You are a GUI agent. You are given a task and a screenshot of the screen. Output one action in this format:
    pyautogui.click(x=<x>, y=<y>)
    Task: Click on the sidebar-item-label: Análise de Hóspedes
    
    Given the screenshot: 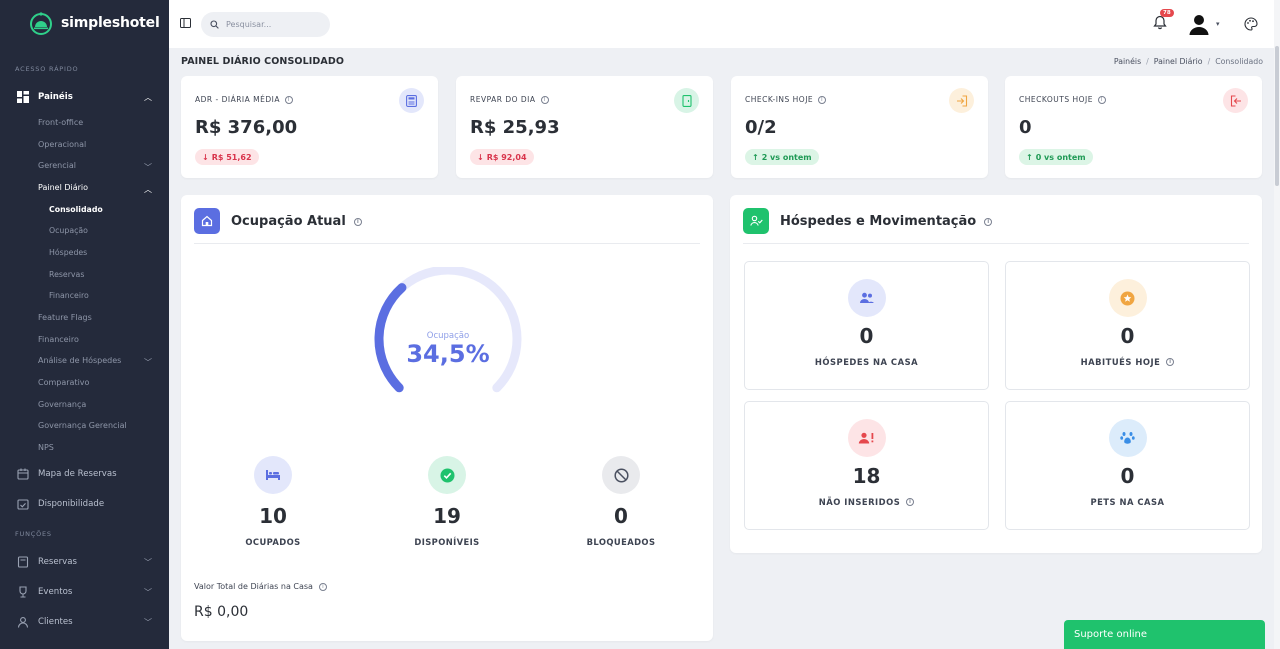 What is the action you would take?
    pyautogui.click(x=80, y=360)
    